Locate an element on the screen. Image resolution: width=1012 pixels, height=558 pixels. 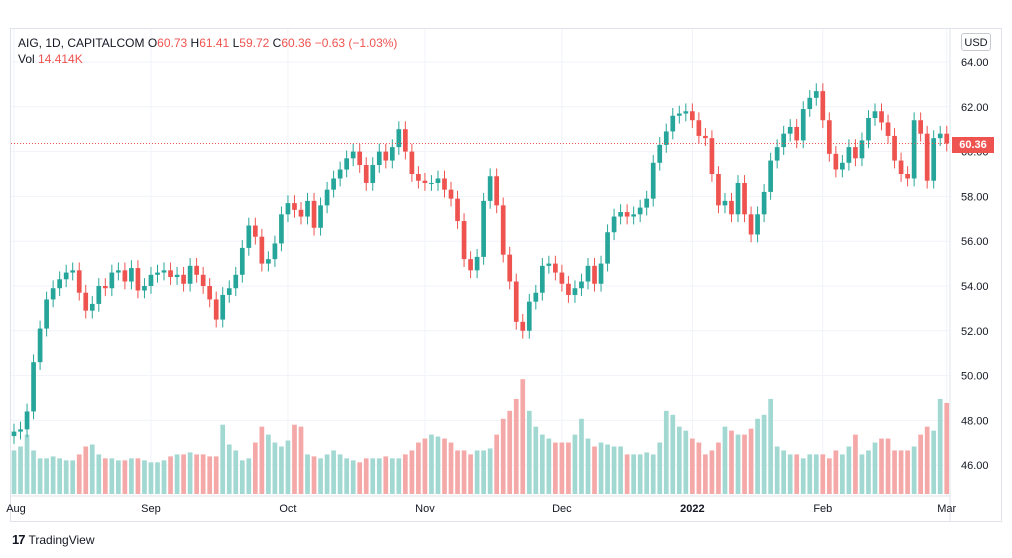
high-label: H is located at coordinates (195, 43).